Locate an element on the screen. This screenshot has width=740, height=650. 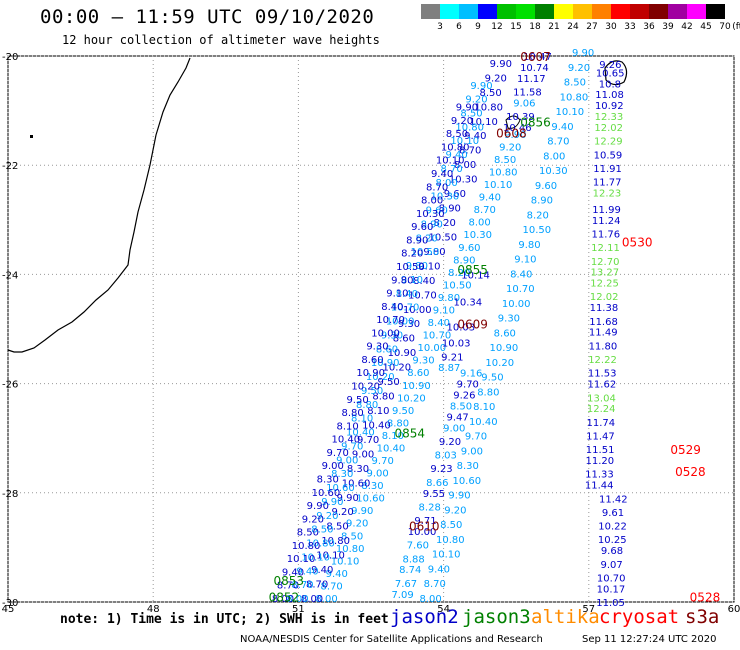
legend-label: 6 is located at coordinates (459, 27).